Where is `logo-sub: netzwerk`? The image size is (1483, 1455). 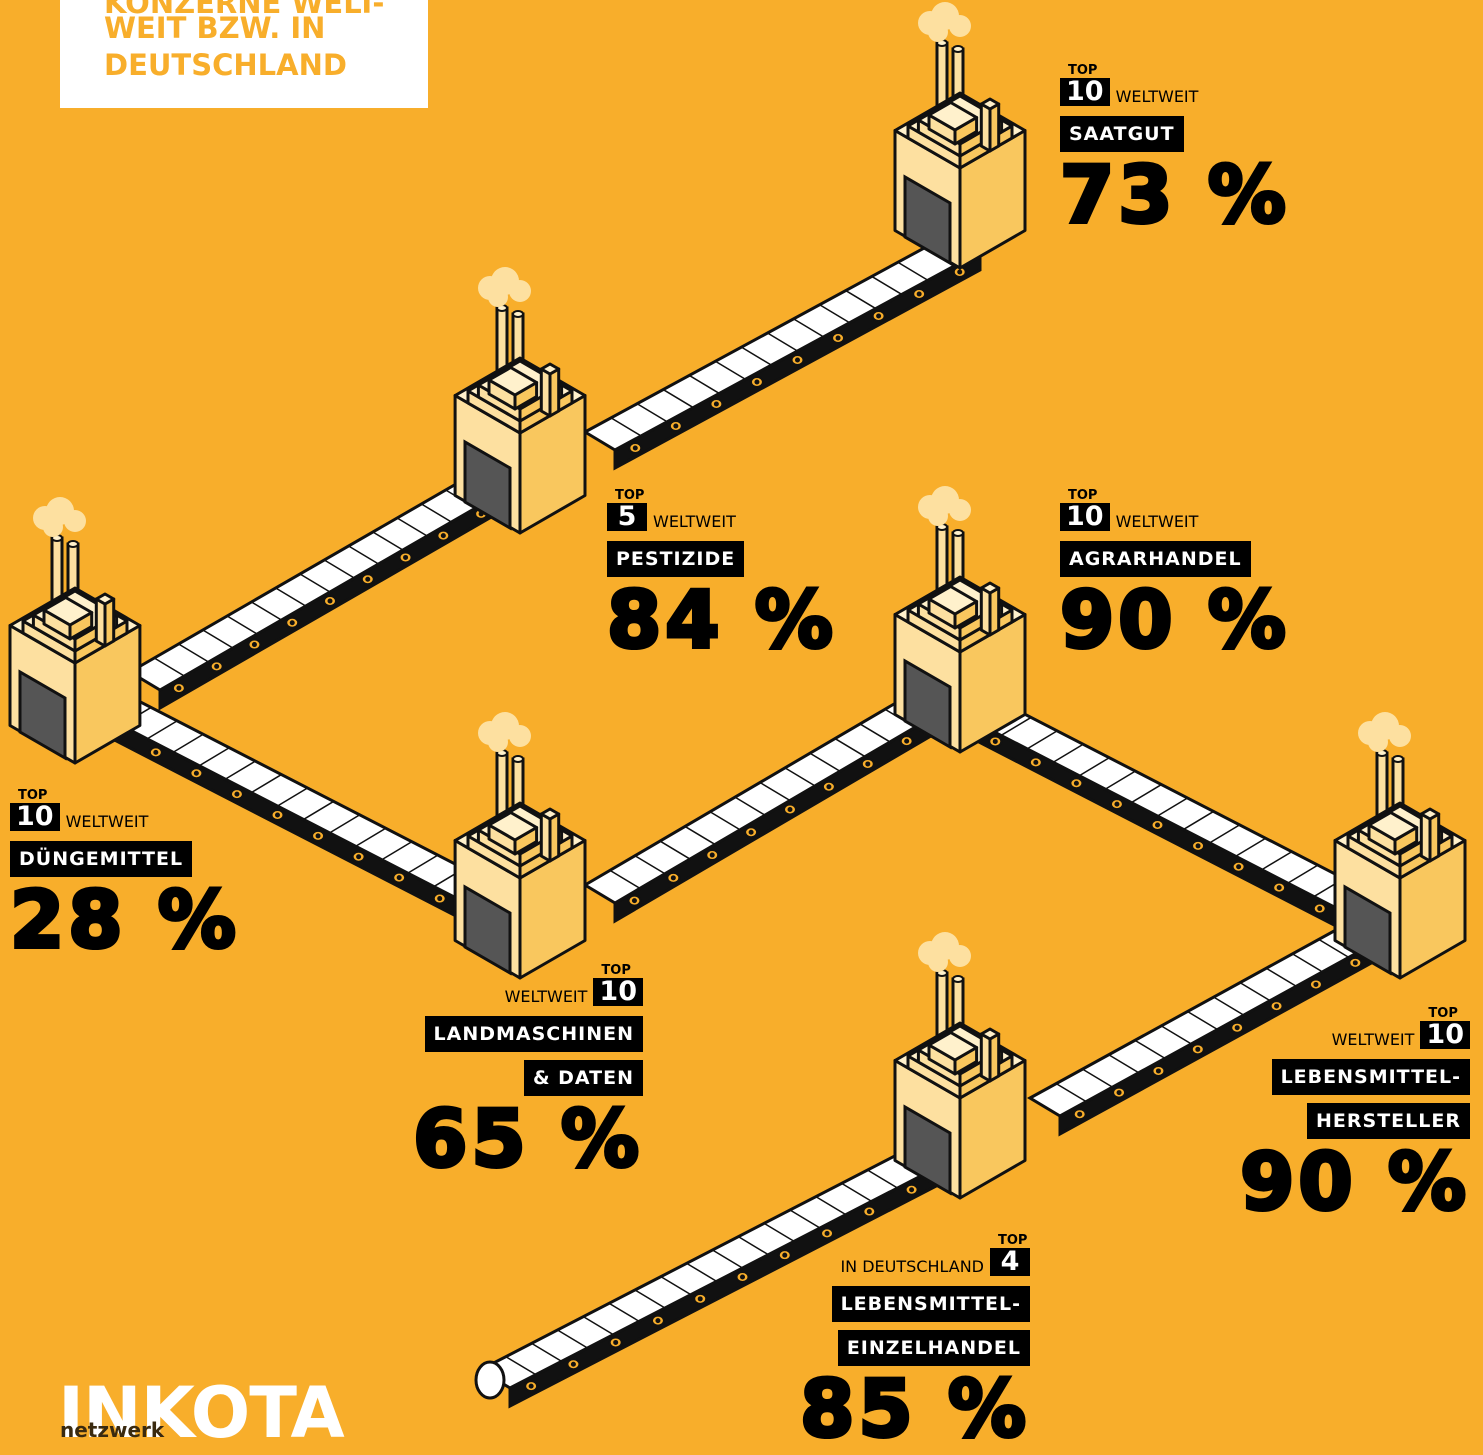
logo-sub: netzwerk is located at coordinates (112, 1430).